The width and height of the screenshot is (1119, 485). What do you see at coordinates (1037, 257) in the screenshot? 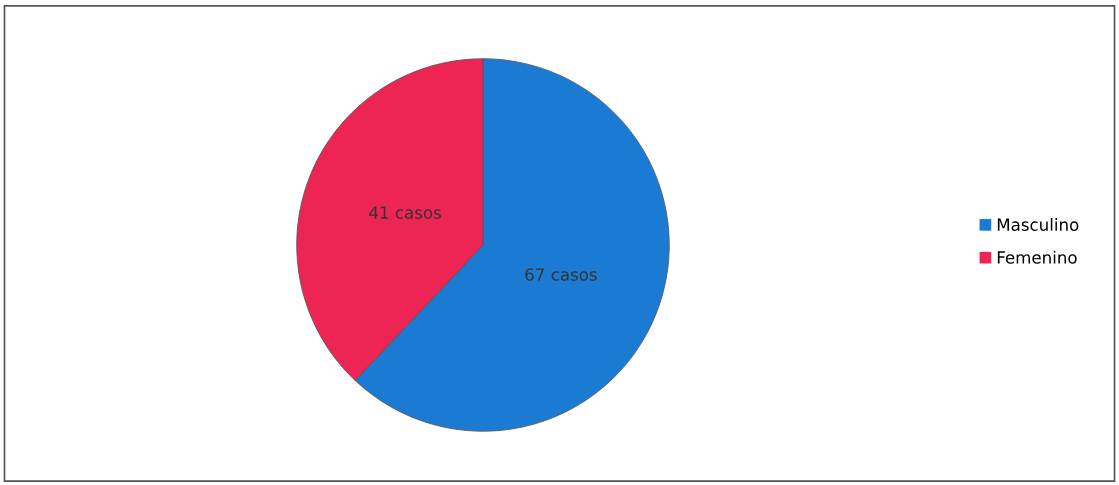
I see `legend-label: Femenino` at bounding box center [1037, 257].